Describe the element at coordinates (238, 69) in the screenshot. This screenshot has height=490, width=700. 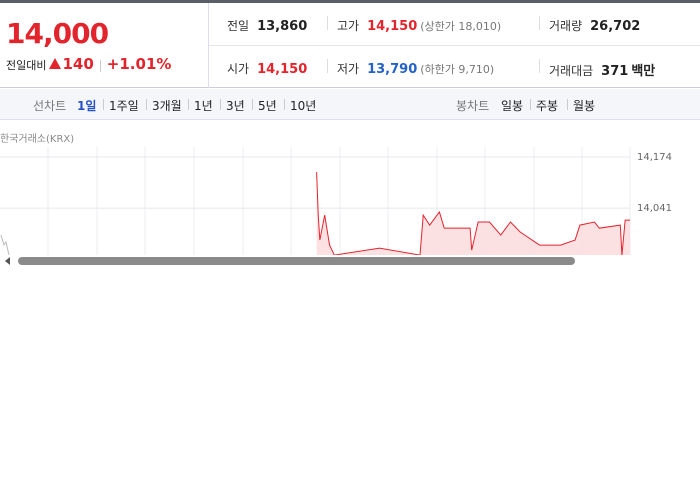
I see `stat-label: 시가` at that location.